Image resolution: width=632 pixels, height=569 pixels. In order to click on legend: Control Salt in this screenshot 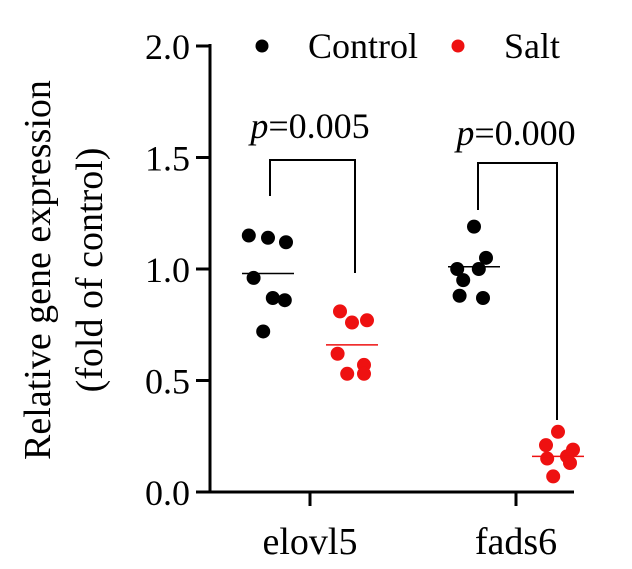, I will do `click(407, 46)`.